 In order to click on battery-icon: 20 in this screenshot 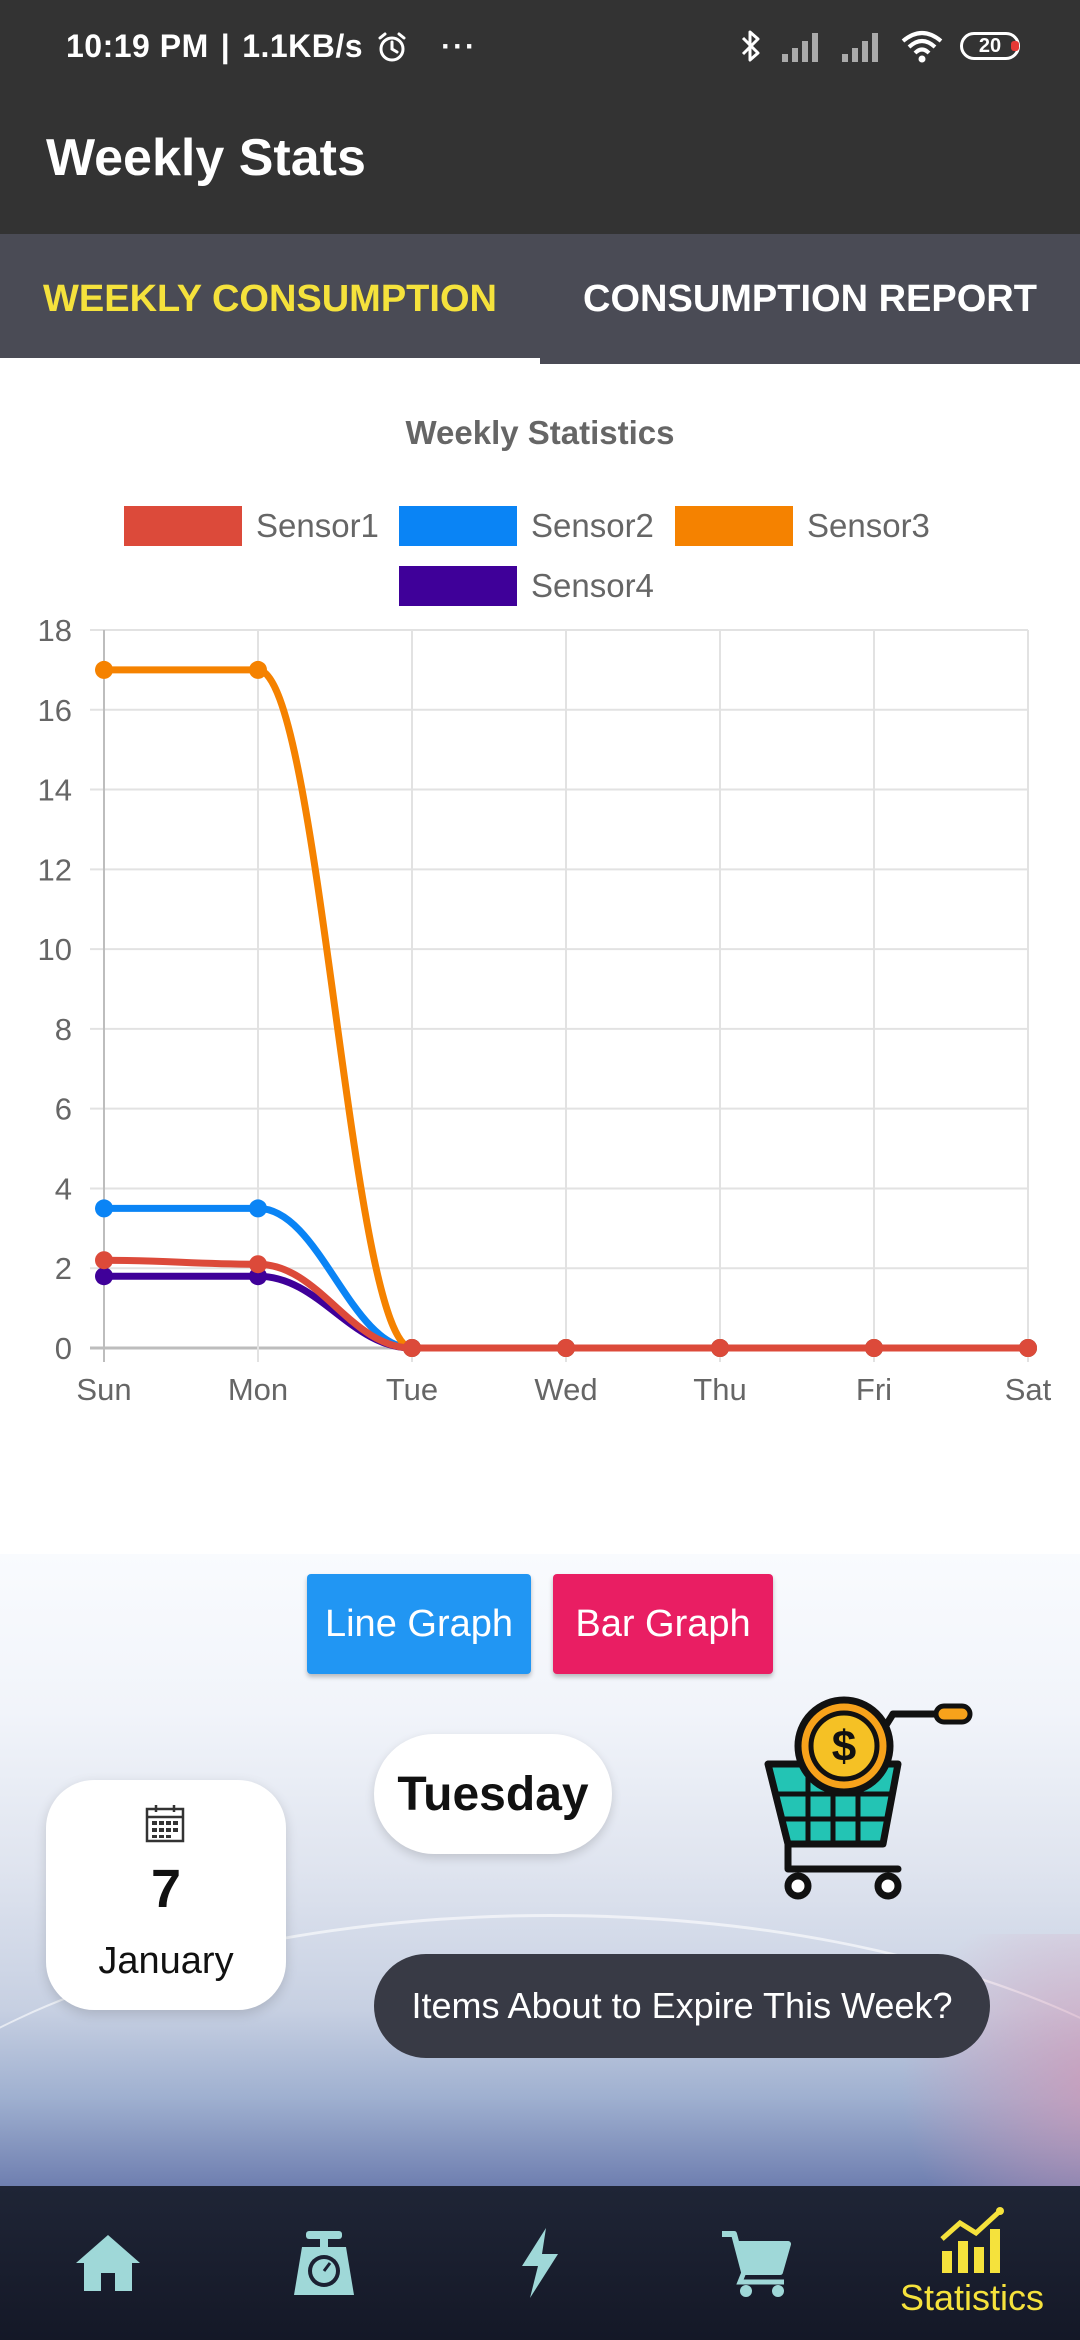, I will do `click(990, 46)`.